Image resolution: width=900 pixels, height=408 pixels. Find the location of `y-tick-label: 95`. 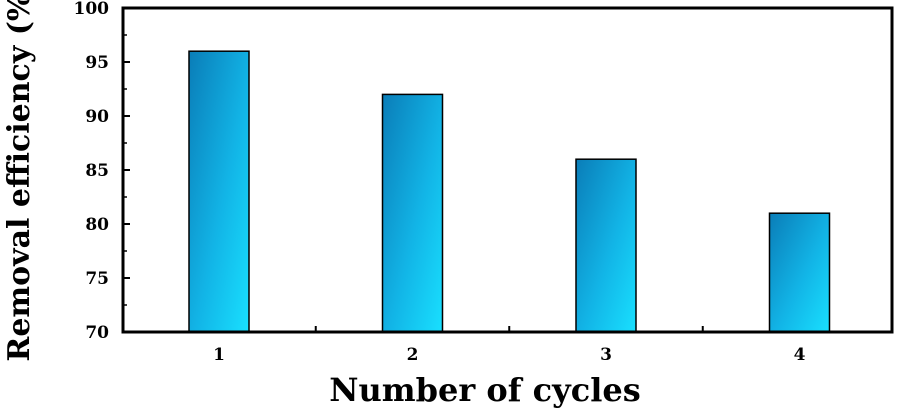

y-tick-label: 95 is located at coordinates (97, 63).